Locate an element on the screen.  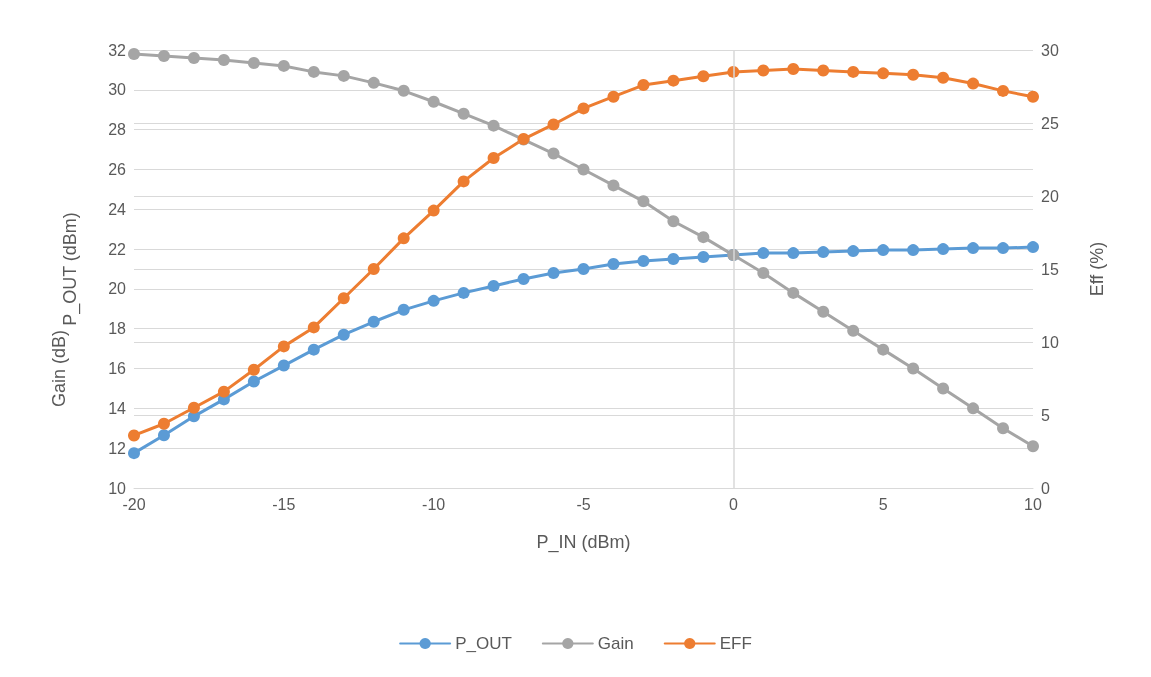
text: Gain (dB) is located at coordinates (59, 369).